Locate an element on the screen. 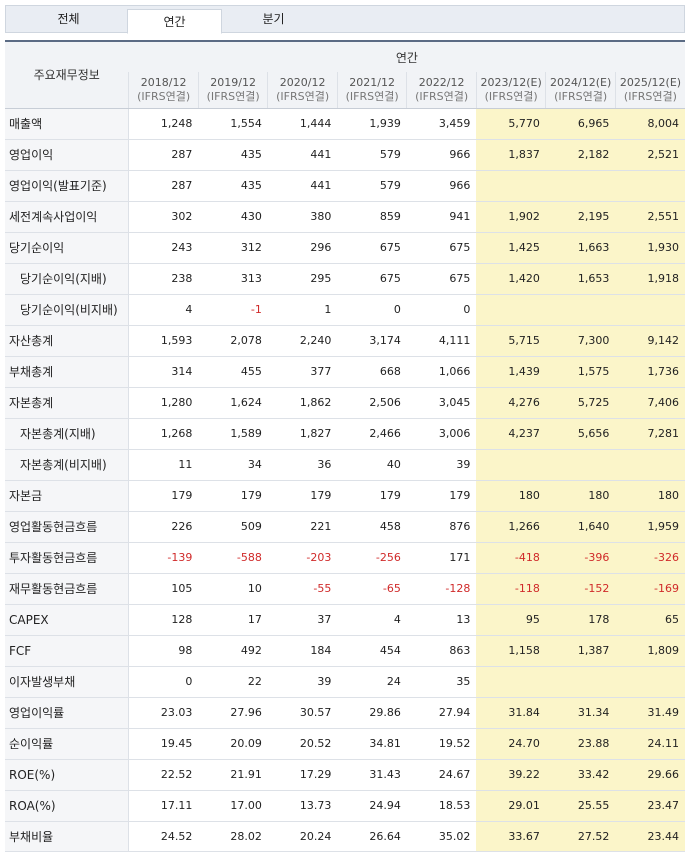 The height and width of the screenshot is (852, 695). value-cell: 243 is located at coordinates (163, 248).